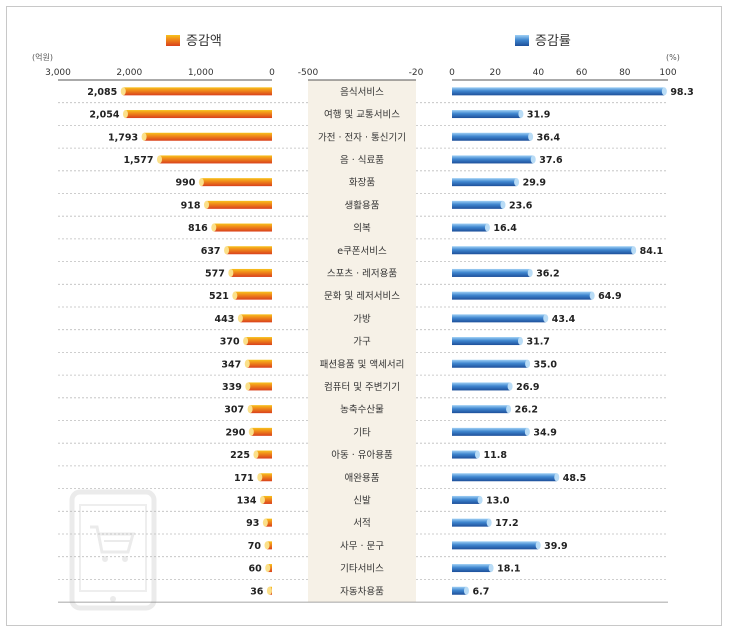  Describe the element at coordinates (537, 342) in the screenshot. I see `value-label-increase-rate: 31.7` at that location.